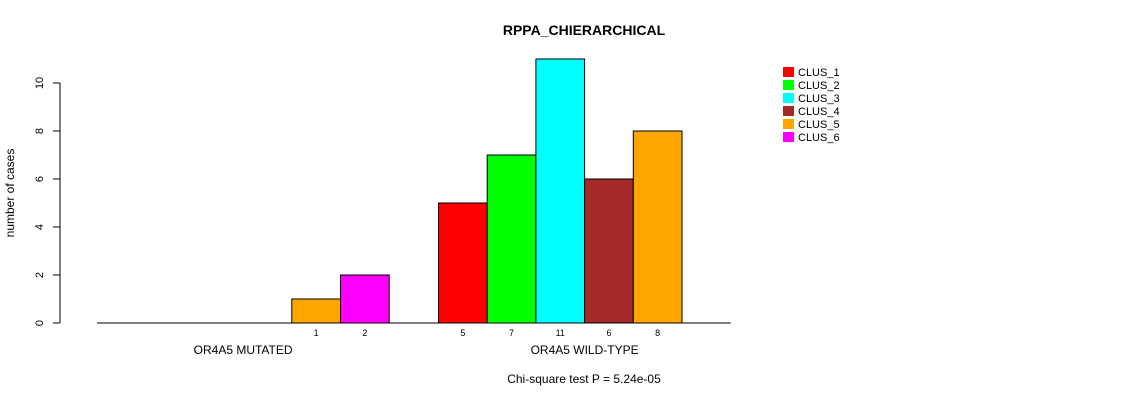 This screenshot has height=400, width=1140. I want to click on bar-count-label: 2, so click(364, 333).